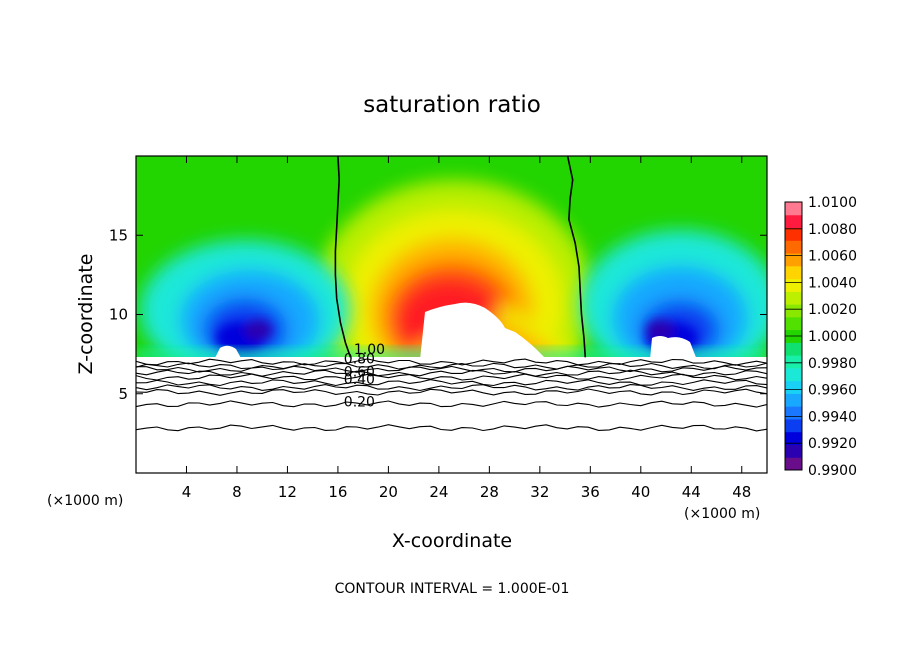  Describe the element at coordinates (118, 315) in the screenshot. I see `y-tick-label: 10` at that location.